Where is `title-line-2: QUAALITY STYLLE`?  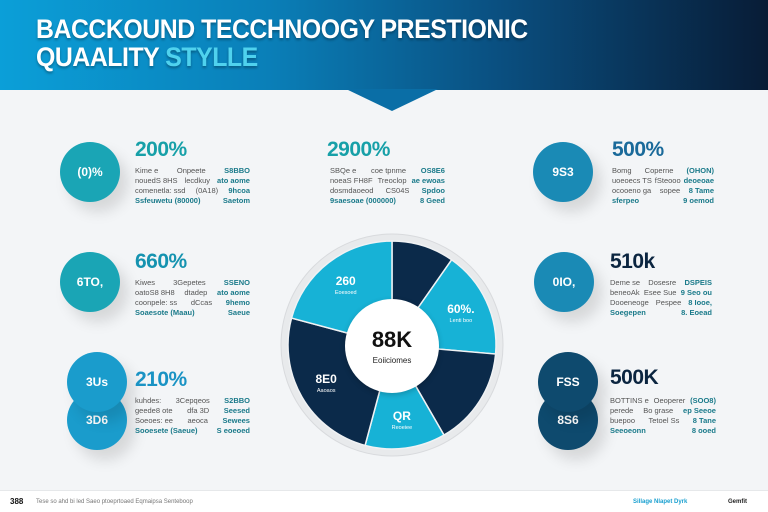
title-line-2: QUAALITY STYLLE is located at coordinates (147, 57).